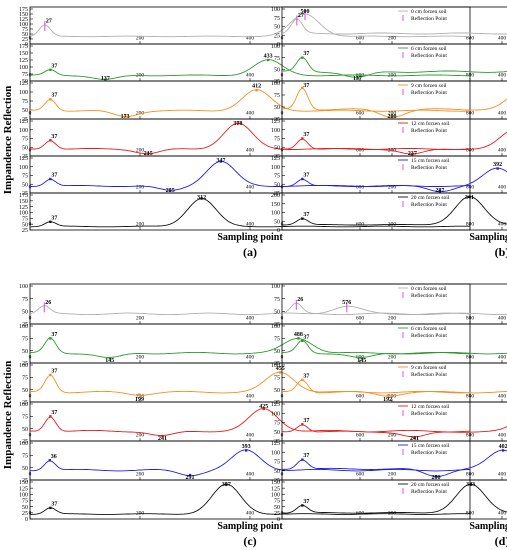  I want to click on legend-series-name: 20 cm forzen soil, so click(430, 197).